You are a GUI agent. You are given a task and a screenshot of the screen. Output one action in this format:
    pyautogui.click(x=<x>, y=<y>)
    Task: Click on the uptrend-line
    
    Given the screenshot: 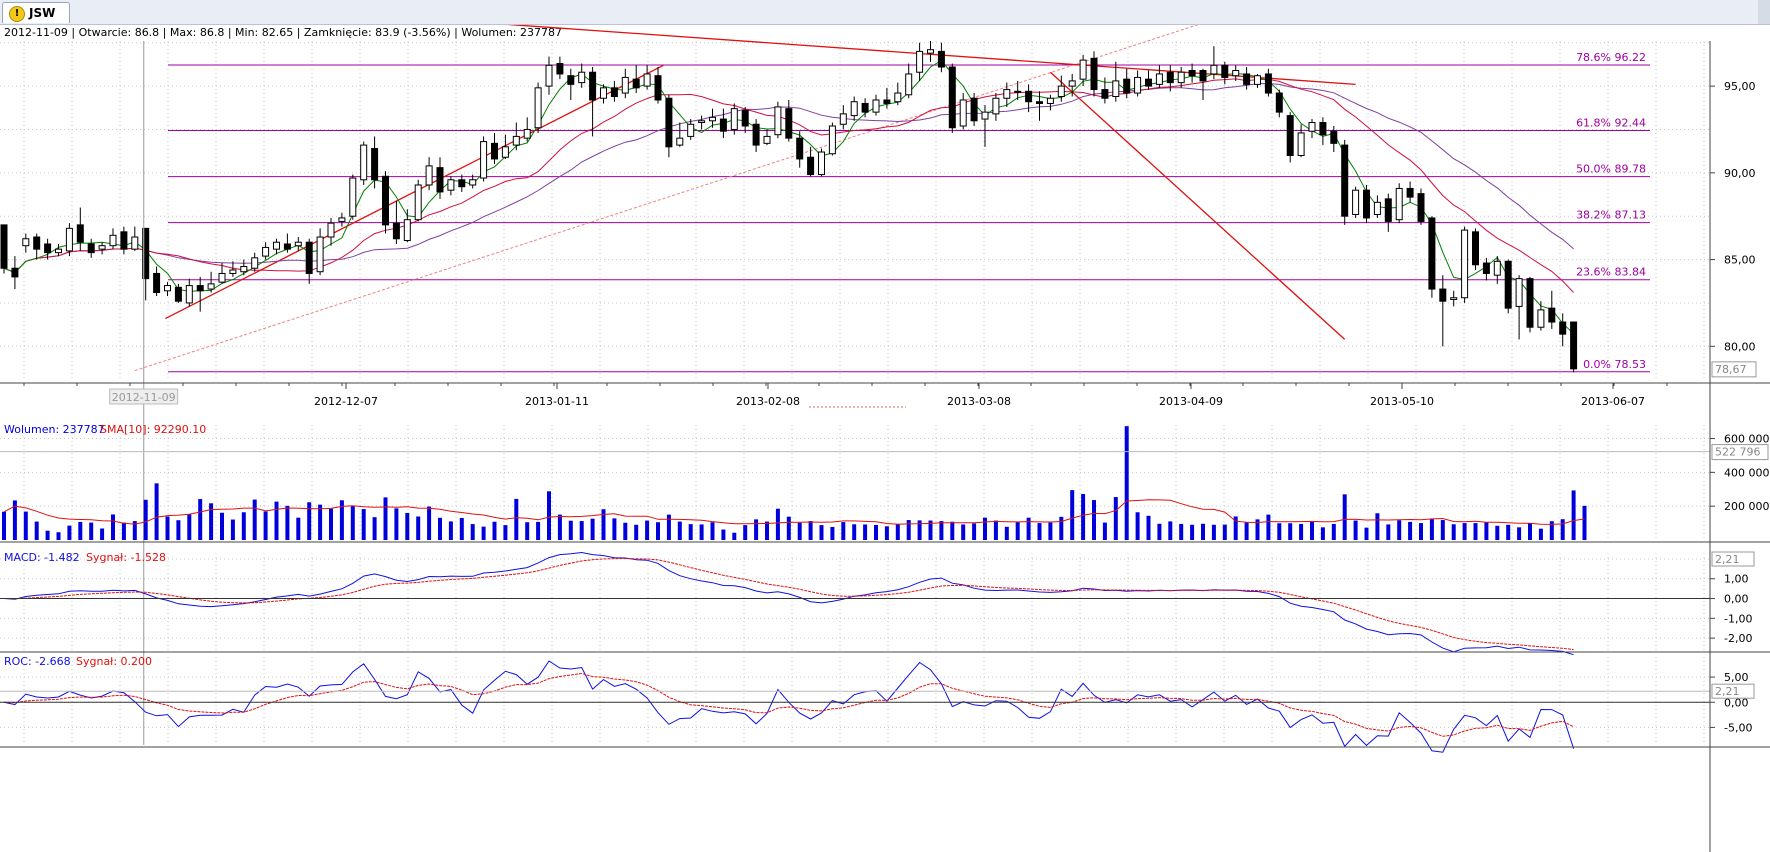 What is the action you would take?
    pyautogui.click(x=414, y=192)
    